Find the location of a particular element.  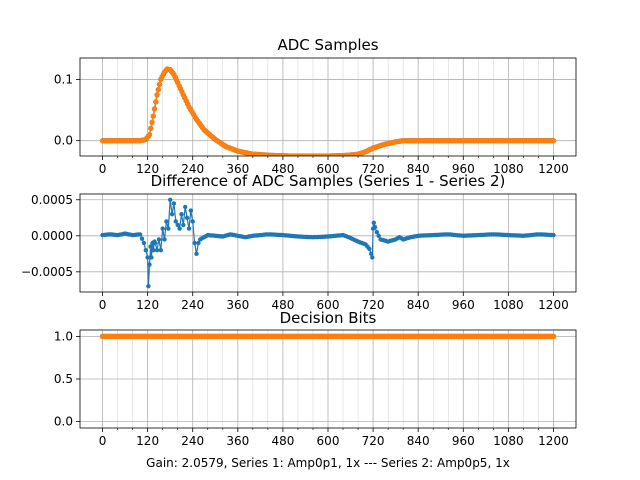

y-tick-label: 0.0000 is located at coordinates (52, 236).